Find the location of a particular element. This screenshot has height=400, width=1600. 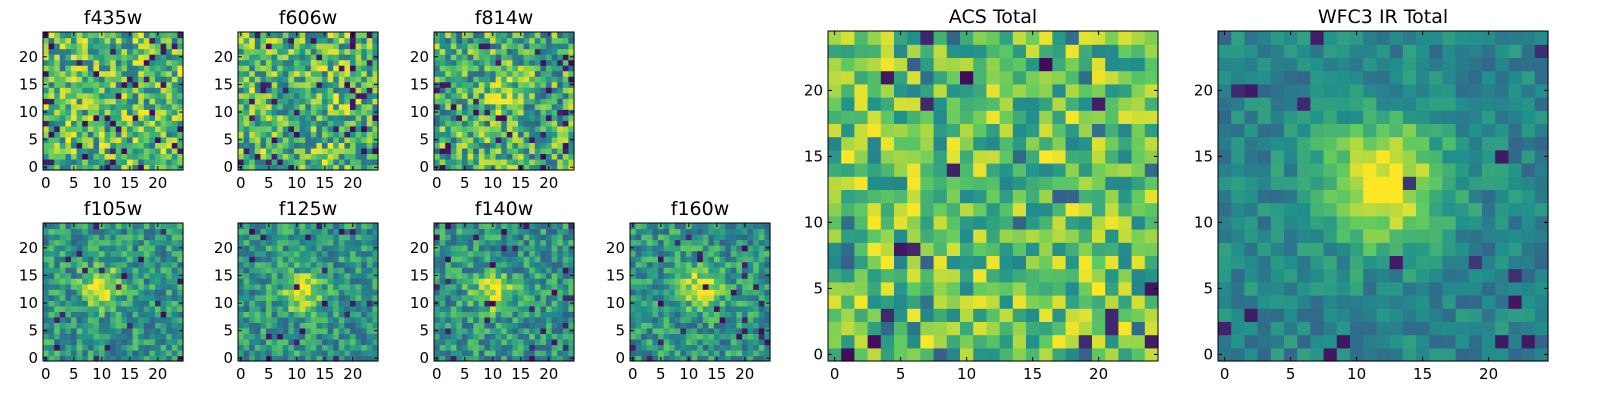

y-tick-label: 15 is located at coordinates (615, 275).